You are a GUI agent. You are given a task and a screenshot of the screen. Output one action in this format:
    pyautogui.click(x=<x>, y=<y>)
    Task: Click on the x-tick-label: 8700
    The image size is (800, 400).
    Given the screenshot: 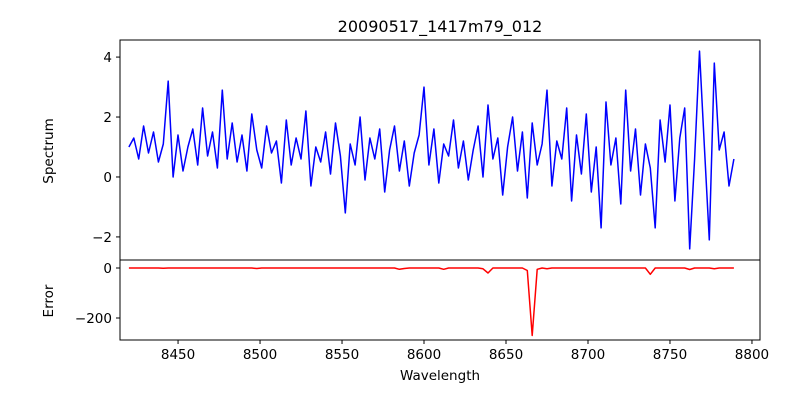 What is the action you would take?
    pyautogui.click(x=588, y=355)
    